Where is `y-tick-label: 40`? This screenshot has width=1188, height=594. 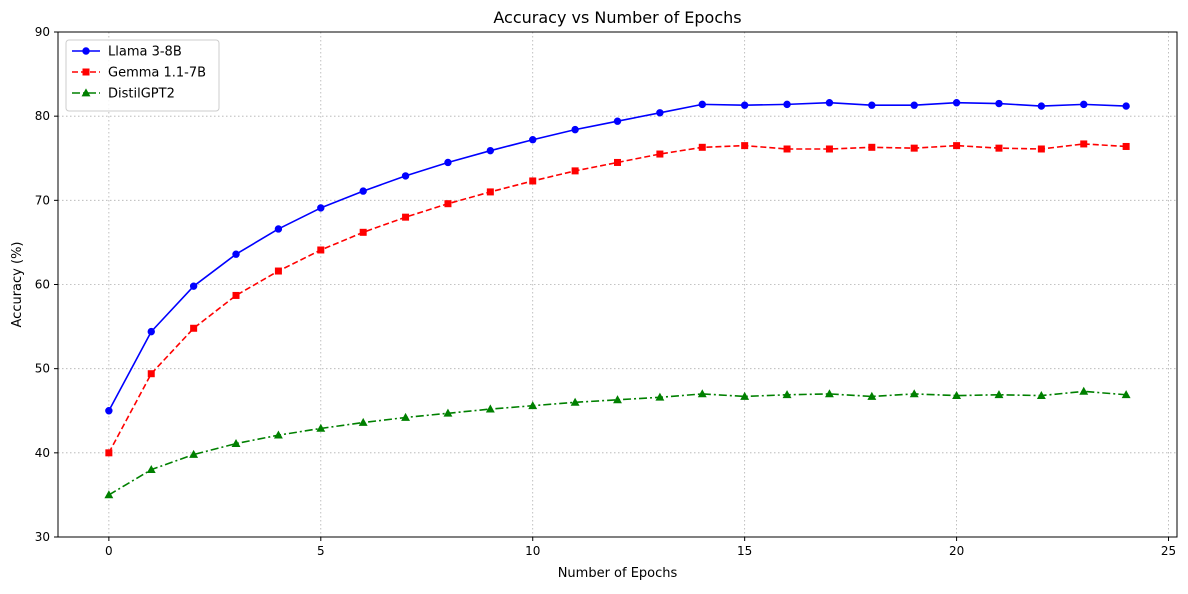 y-tick-label: 40 is located at coordinates (42, 453).